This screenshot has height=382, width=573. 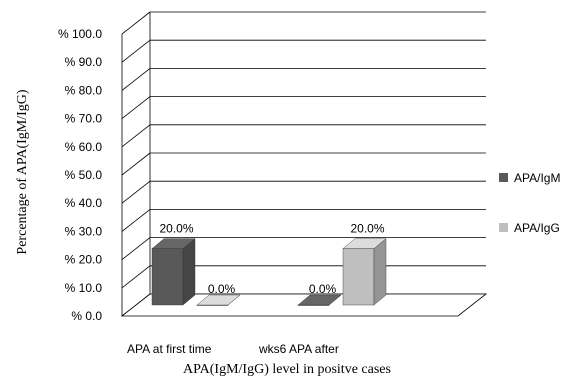 What do you see at coordinates (169, 349) in the screenshot?
I see `category-label: APA at first time` at bounding box center [169, 349].